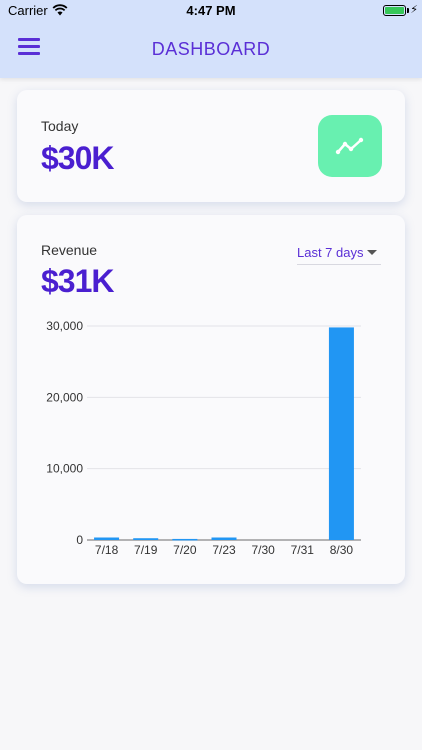  Describe the element at coordinates (224, 550) in the screenshot. I see `x-tick-label: 7/23` at that location.